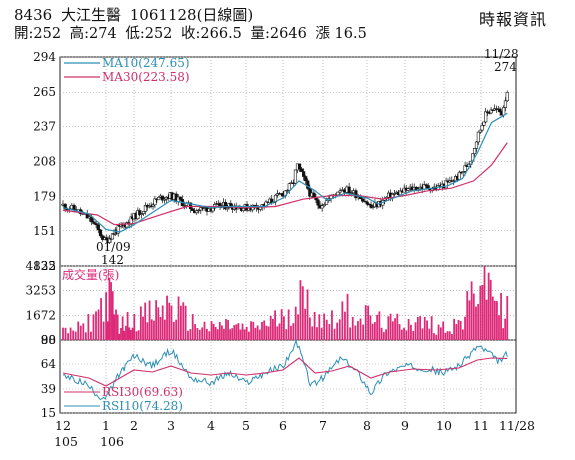  What do you see at coordinates (323, 425) in the screenshot?
I see `x-tick-label: 7` at bounding box center [323, 425].